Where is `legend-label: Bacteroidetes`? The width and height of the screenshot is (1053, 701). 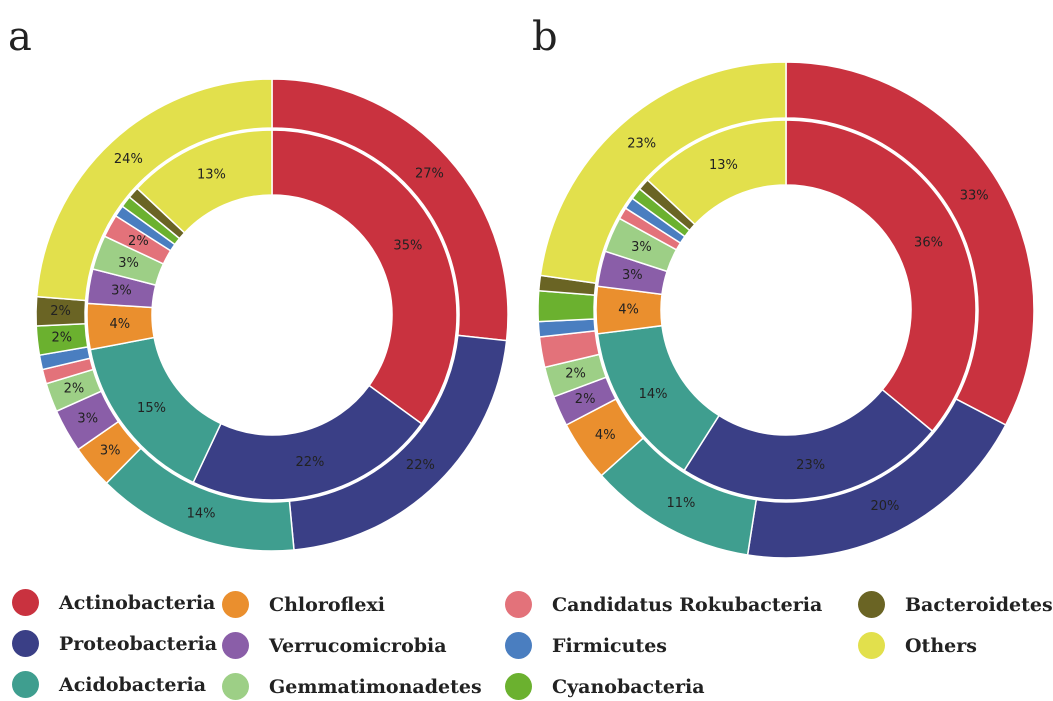
legend-label: Bacteroidetes is located at coordinates (979, 604).